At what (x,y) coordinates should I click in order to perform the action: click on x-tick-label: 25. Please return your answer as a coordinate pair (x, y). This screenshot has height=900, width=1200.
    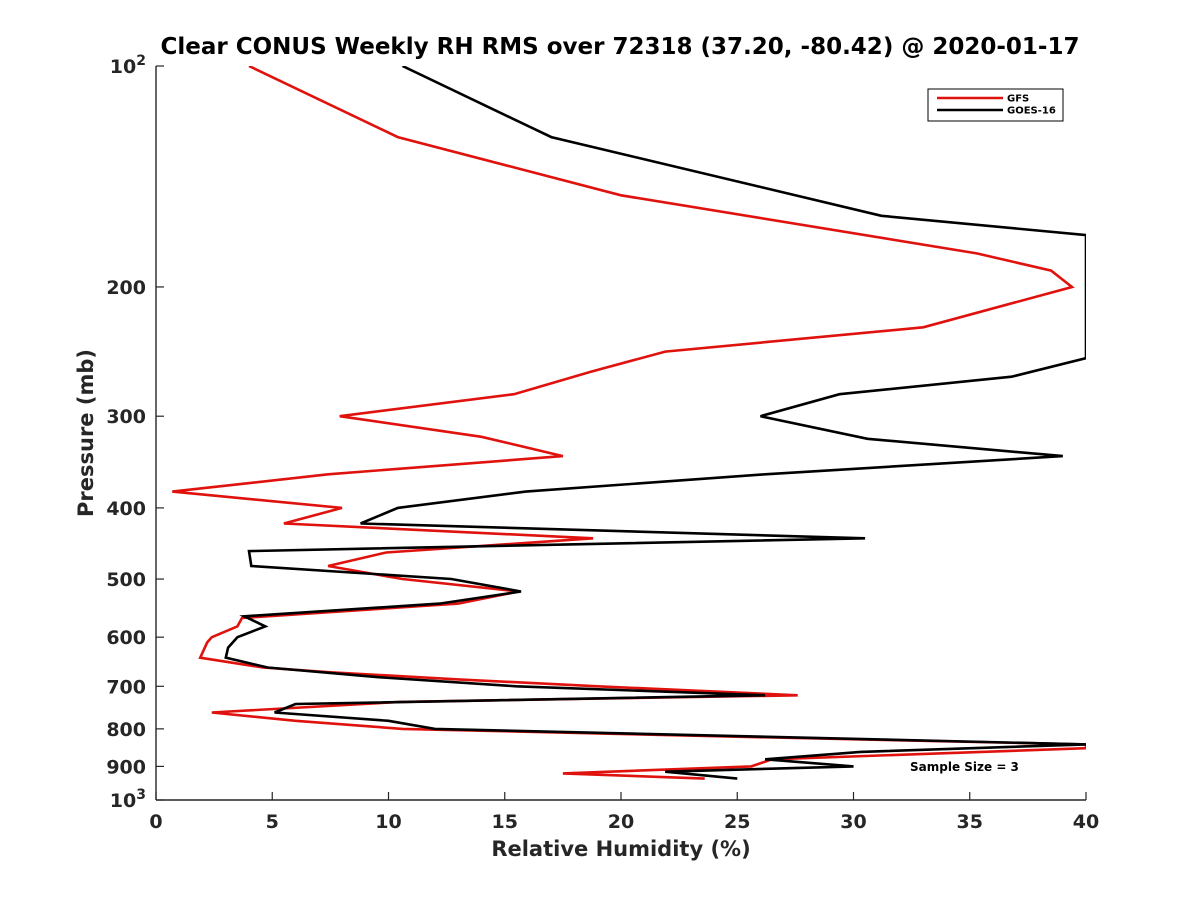
    Looking at the image, I should click on (737, 822).